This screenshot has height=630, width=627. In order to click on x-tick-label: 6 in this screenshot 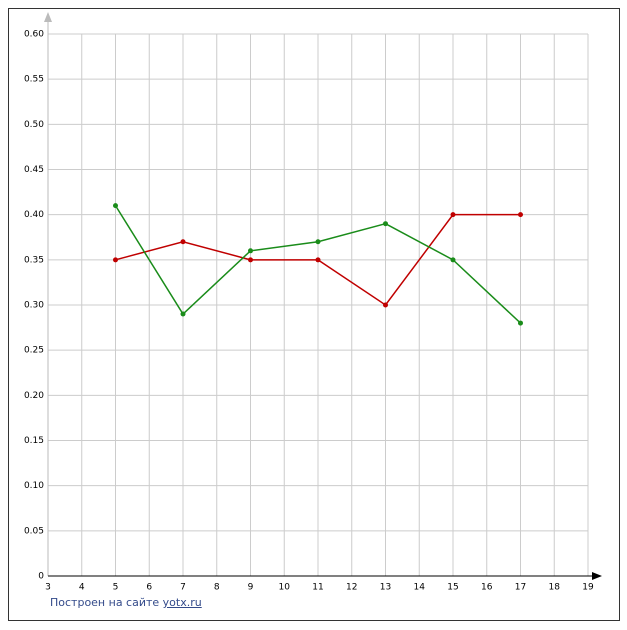, I will do `click(149, 588)`.